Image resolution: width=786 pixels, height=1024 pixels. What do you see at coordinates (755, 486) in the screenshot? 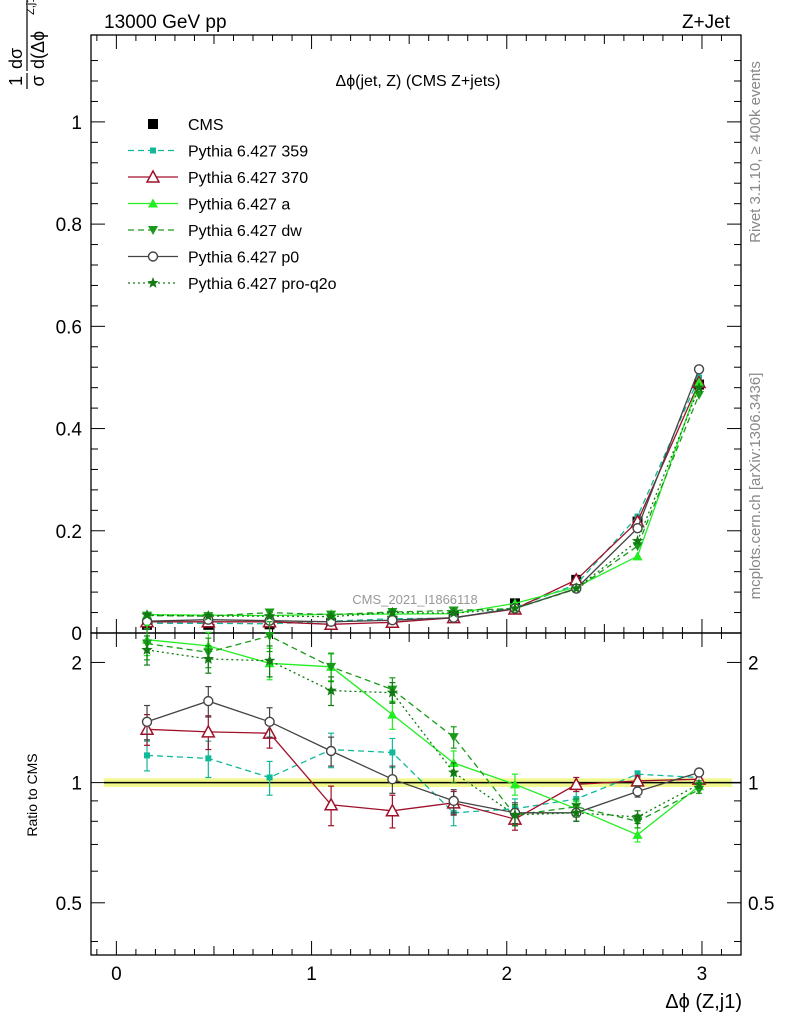
I see `side-label-bottom: mcplots.cern.ch [arXiv:1306.3436]` at bounding box center [755, 486].